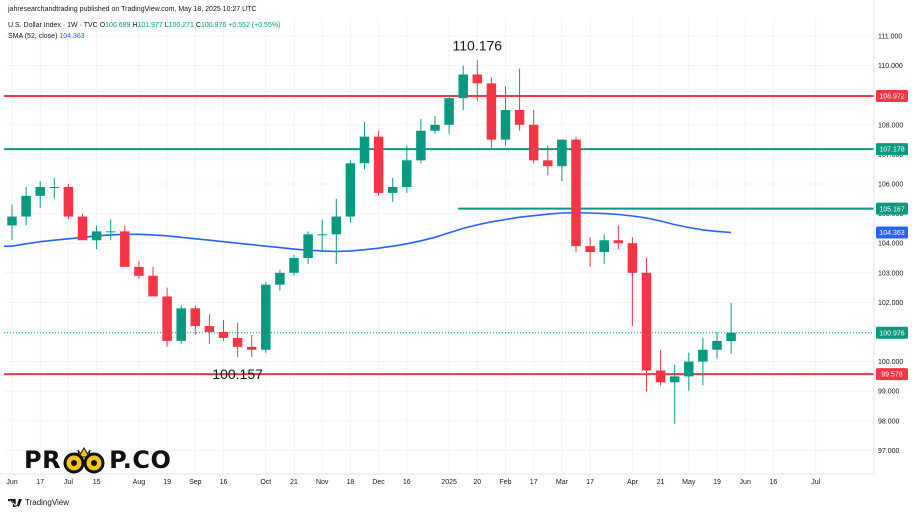 The height and width of the screenshot is (513, 912). What do you see at coordinates (590, 482) in the screenshot?
I see `time-tick-label: 17` at bounding box center [590, 482].